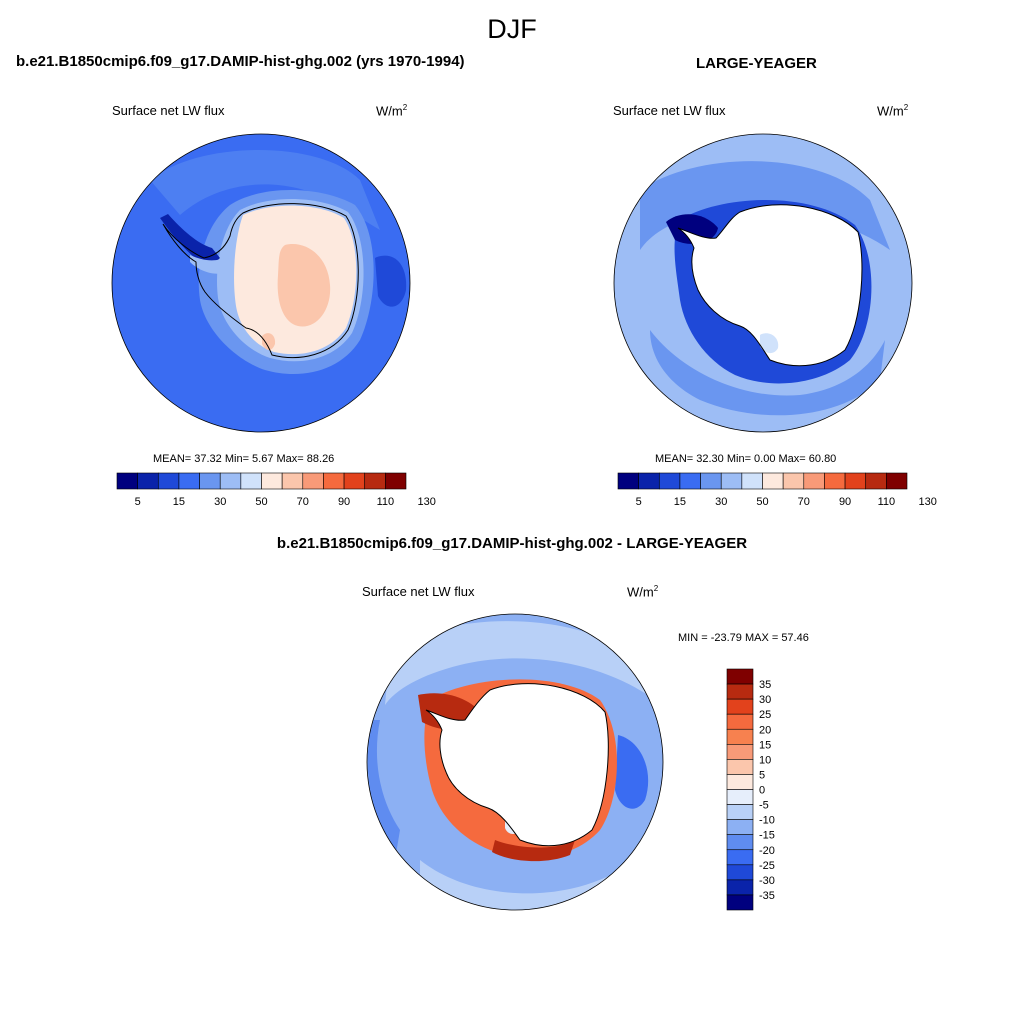 The image size is (1024, 1024). Describe the element at coordinates (261, 502) in the screenshot. I see `panel1-colorbar-tick-label: 50` at that location.